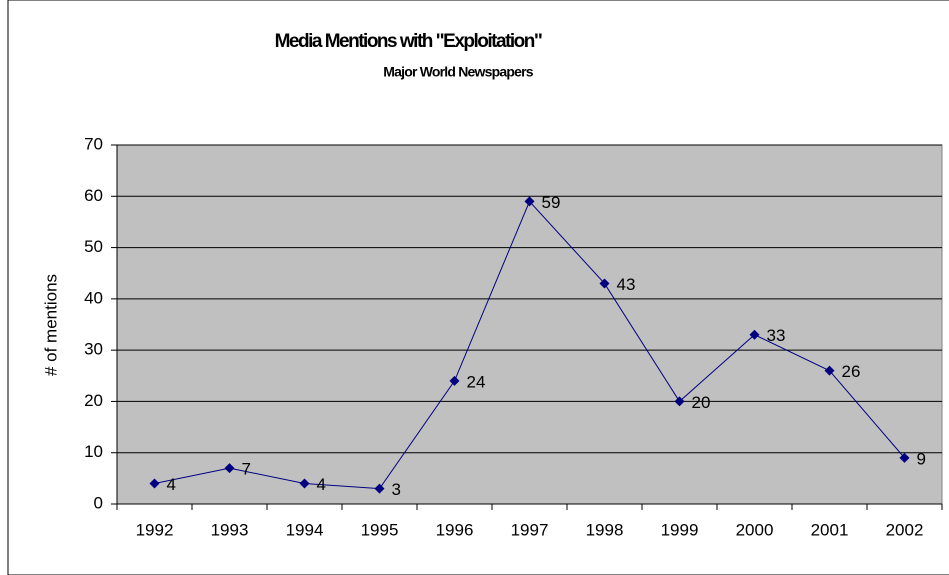 The image size is (949, 575). Describe the element at coordinates (50, 325) in the screenshot. I see `y-axis-label: # of mentions` at that location.